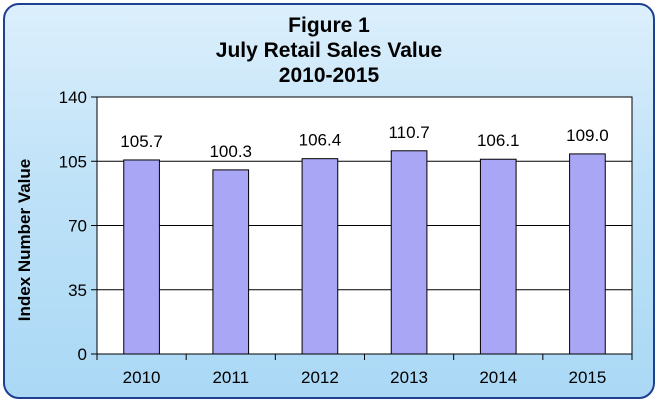  What do you see at coordinates (142, 377) in the screenshot?
I see `x-tick-label: 2010` at bounding box center [142, 377].